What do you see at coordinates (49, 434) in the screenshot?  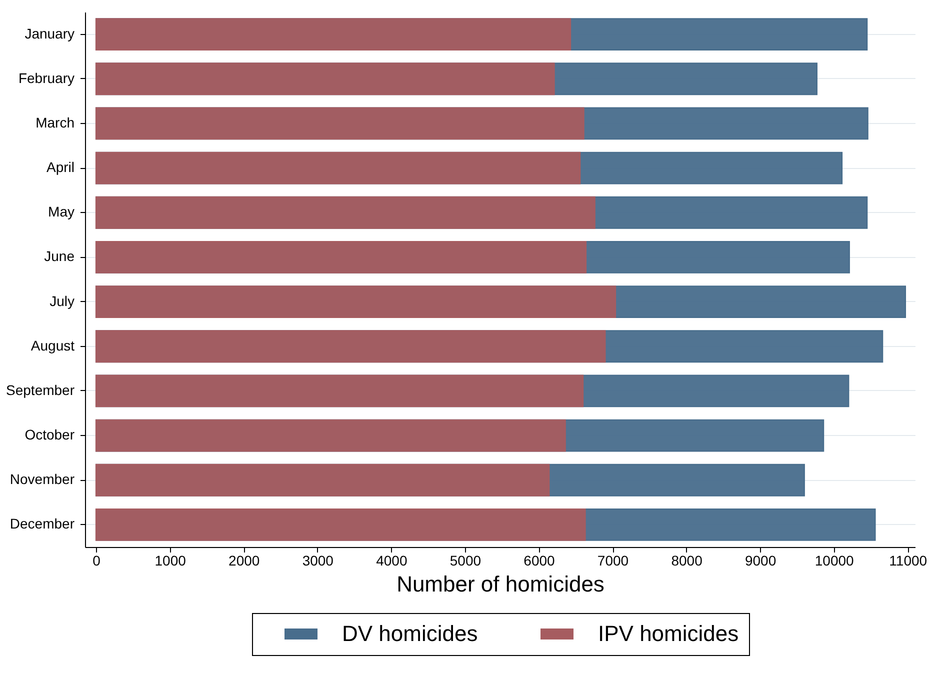 I see `y-tick-label: October` at bounding box center [49, 434].